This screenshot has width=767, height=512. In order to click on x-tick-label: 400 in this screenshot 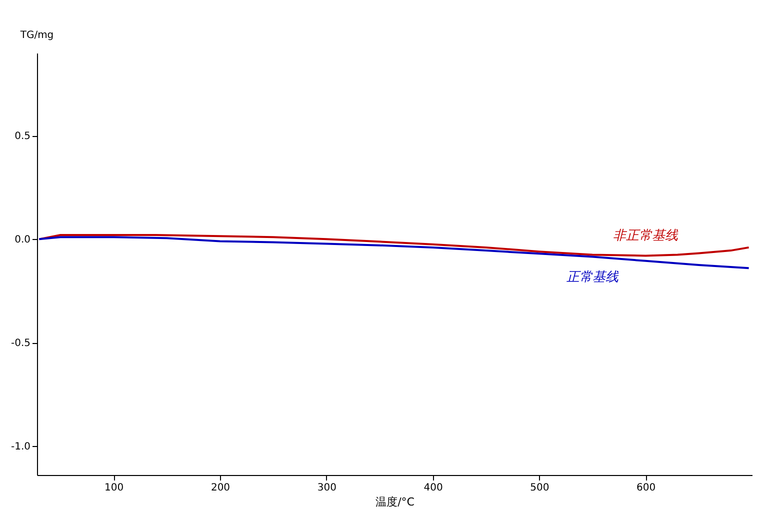, I will do `click(433, 488)`.